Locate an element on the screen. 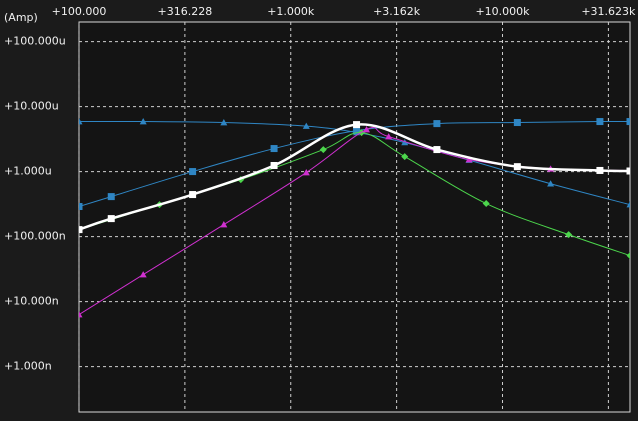 Image resolution: width=638 pixels, height=421 pixels. y-tick-label: +10.000n is located at coordinates (31, 301).